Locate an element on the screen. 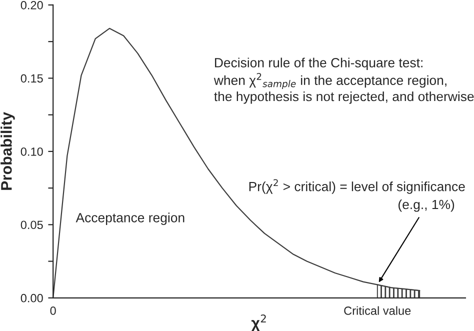 This screenshot has width=474, height=331. y-tick-label: 0.20 is located at coordinates (31, 5).